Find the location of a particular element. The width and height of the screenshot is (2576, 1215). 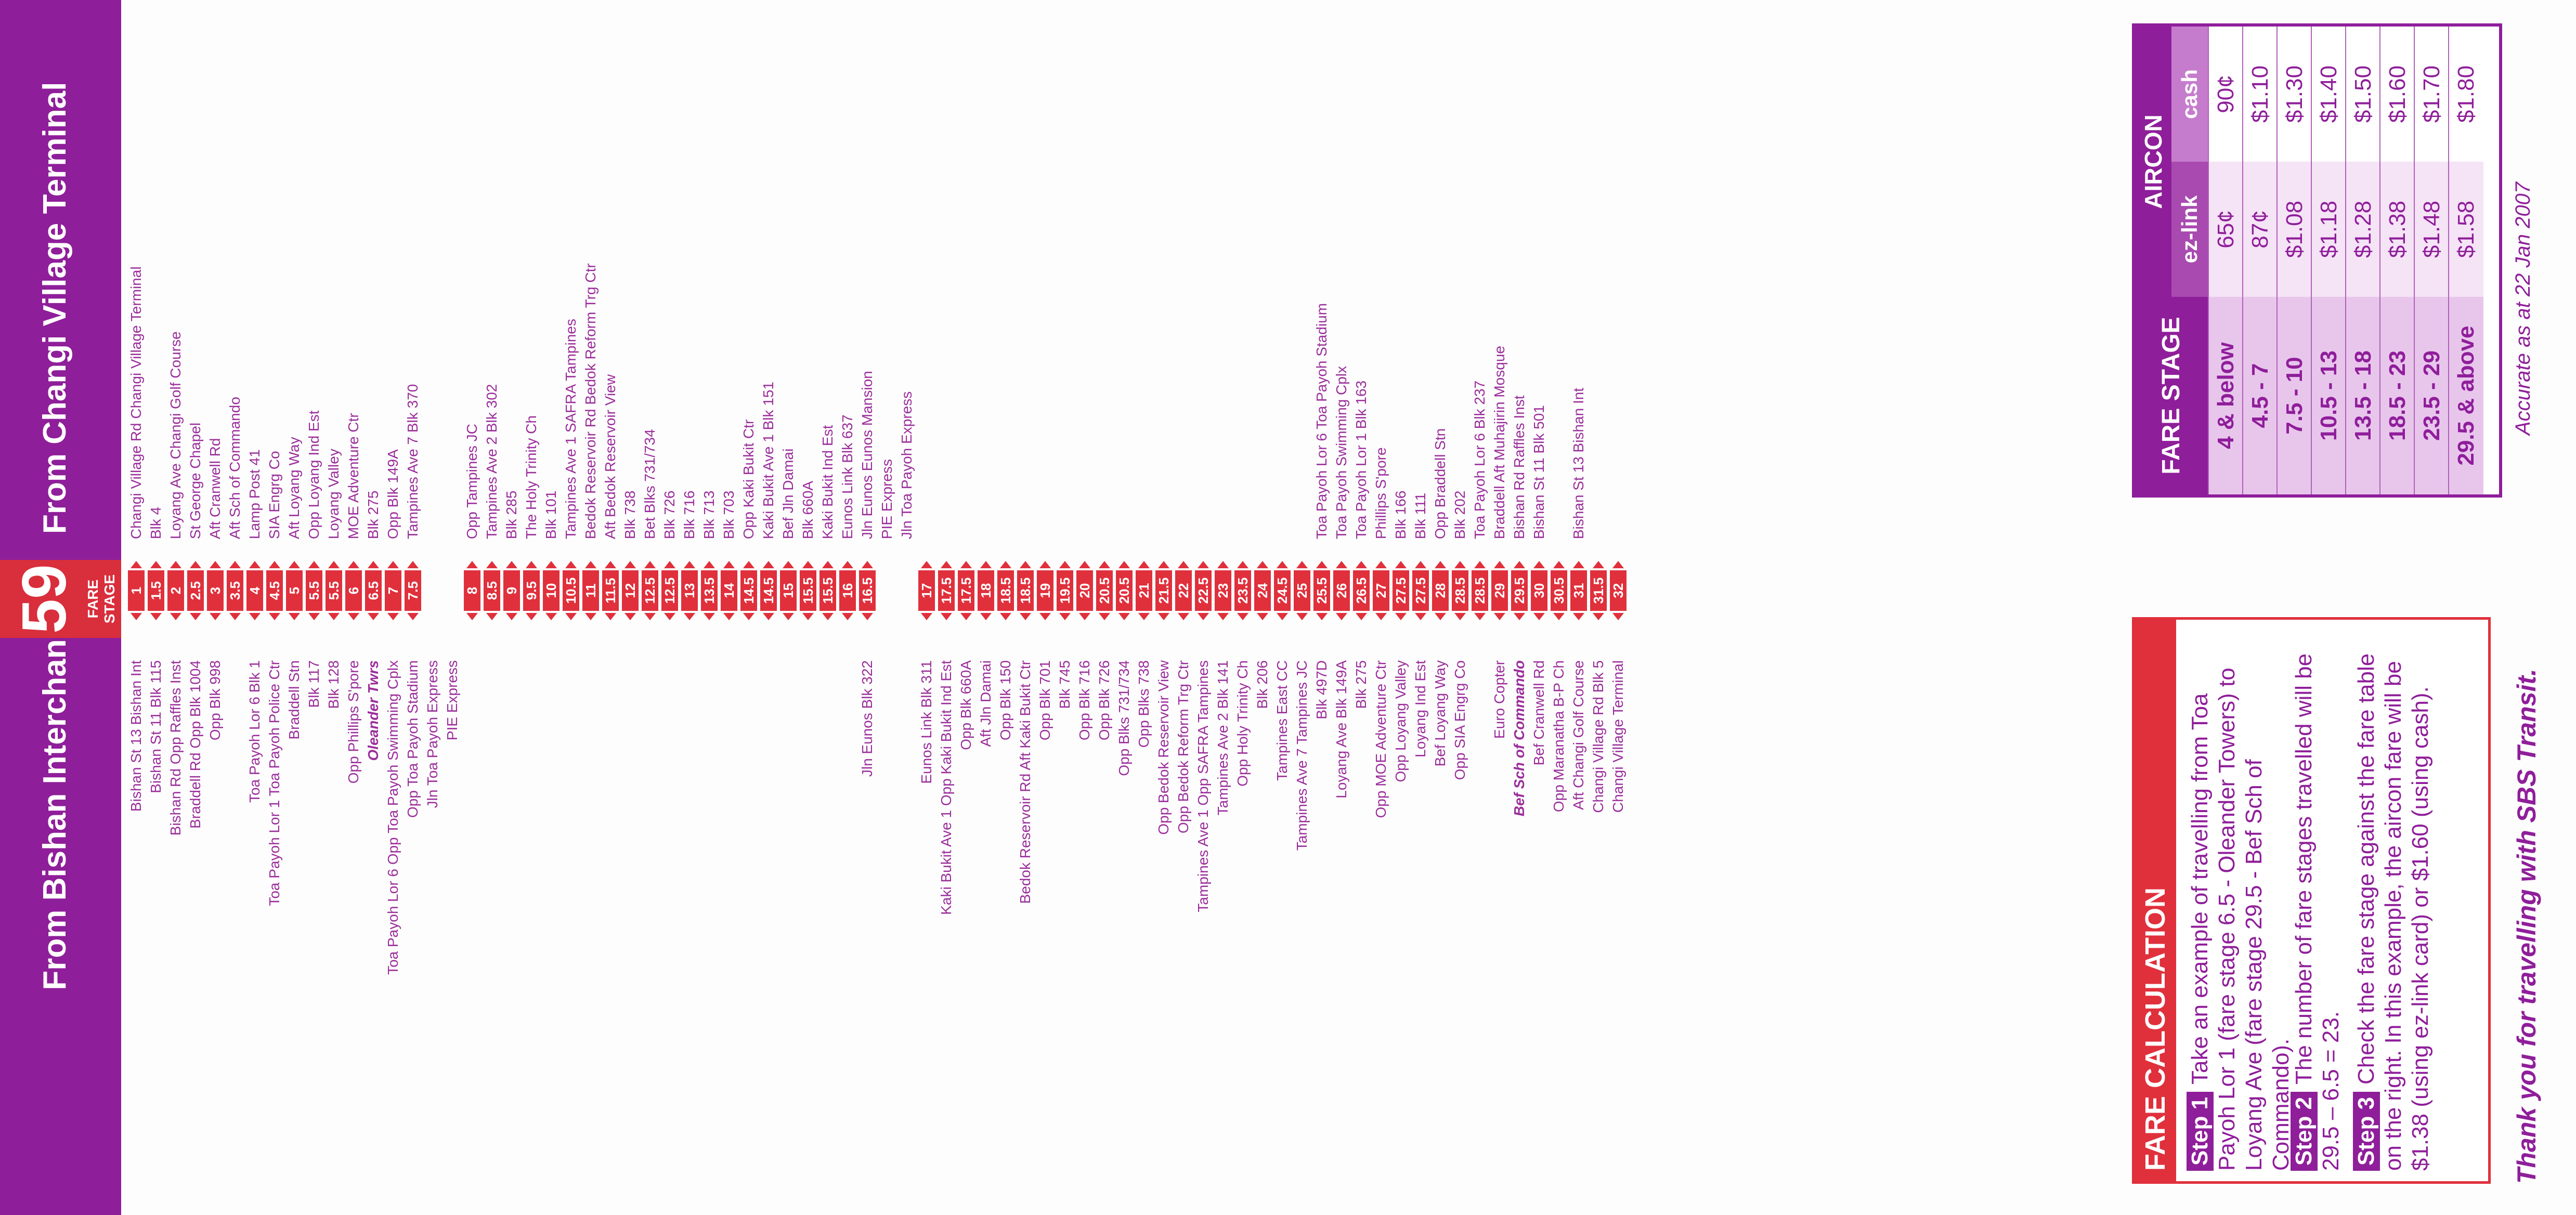

right-stop-name: Blk 202 is located at coordinates (1460, 514).